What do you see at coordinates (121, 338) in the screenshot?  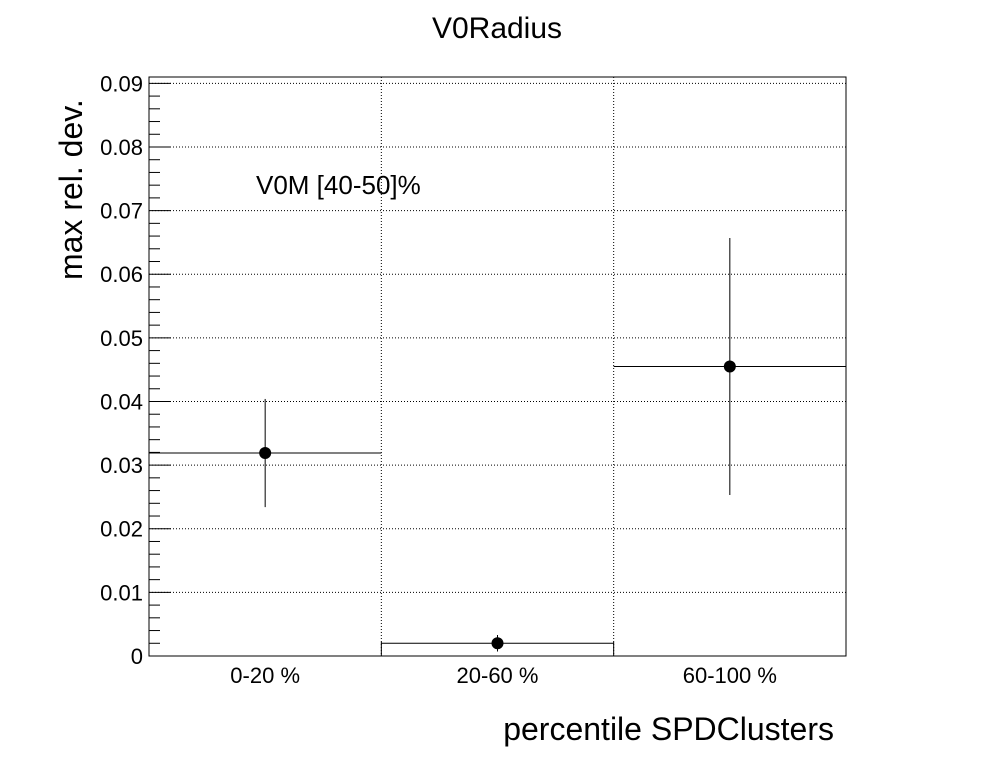 I see `y-tick-label: 0.05` at bounding box center [121, 338].